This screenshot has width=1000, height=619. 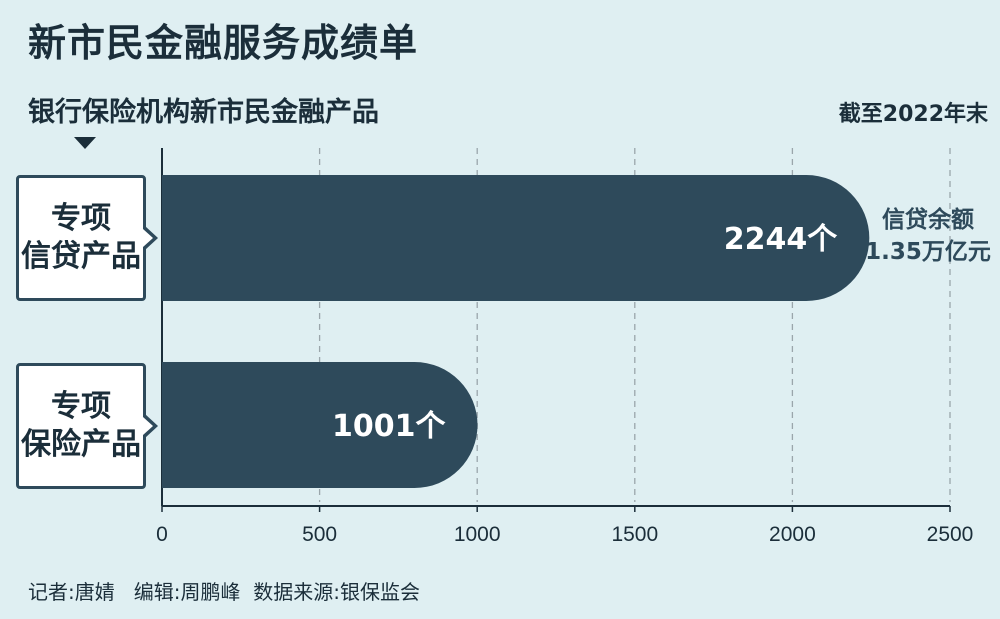 What do you see at coordinates (85, 143) in the screenshot?
I see `triangle-pointer-icon` at bounding box center [85, 143].